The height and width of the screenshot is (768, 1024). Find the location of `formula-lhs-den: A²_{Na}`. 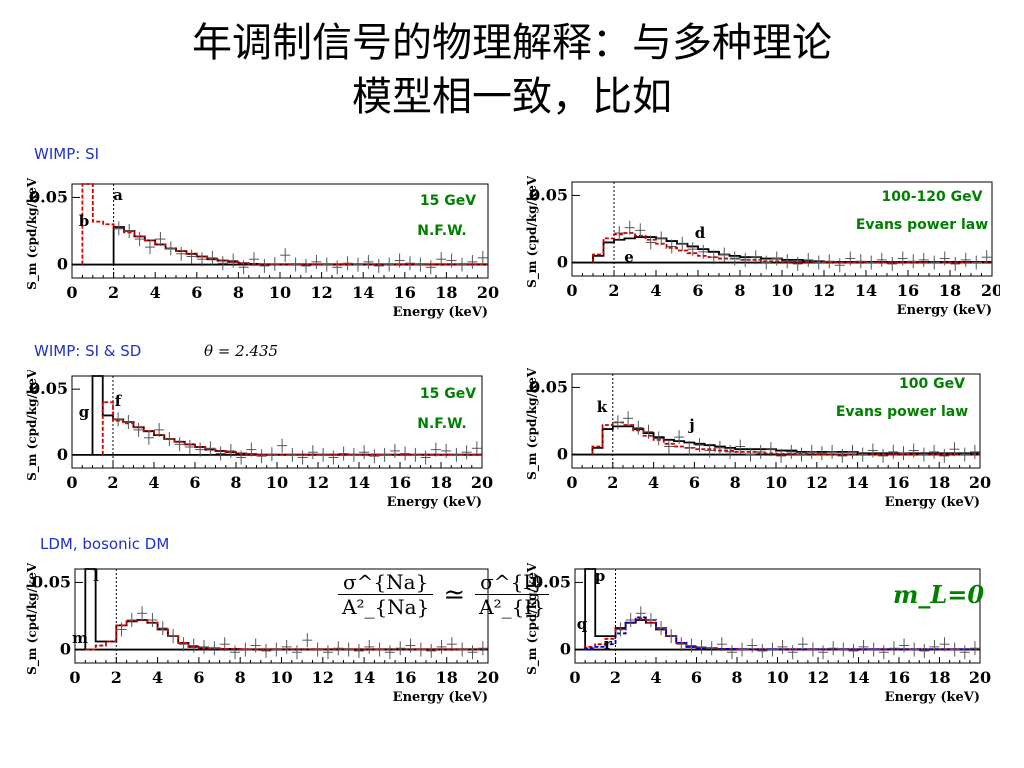

formula-lhs-den: A²_{Na} is located at coordinates (386, 607).